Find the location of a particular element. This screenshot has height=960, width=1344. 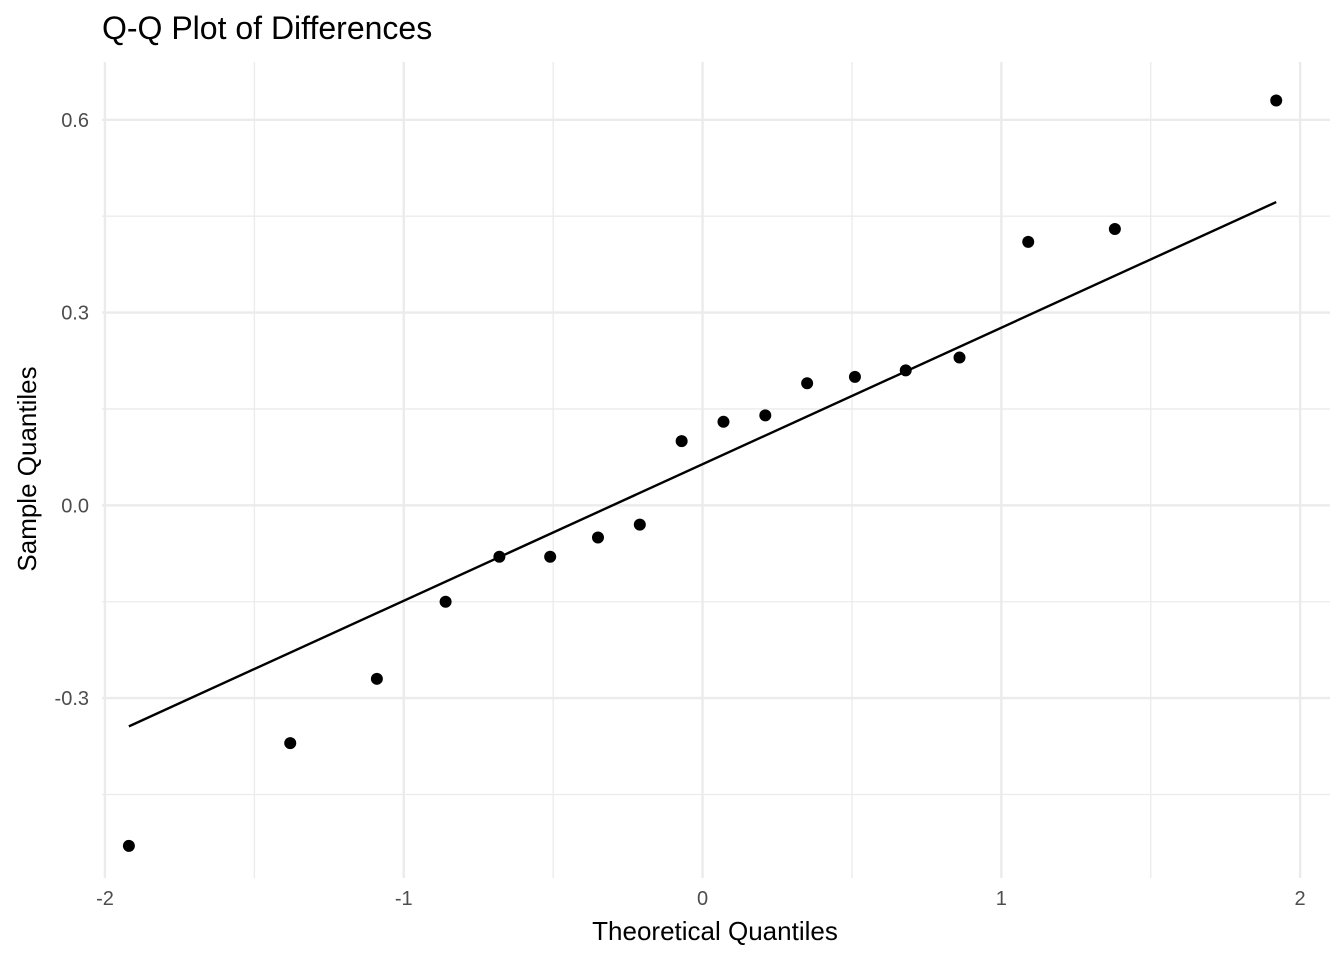

x-tick-label: -1 is located at coordinates (404, 899).